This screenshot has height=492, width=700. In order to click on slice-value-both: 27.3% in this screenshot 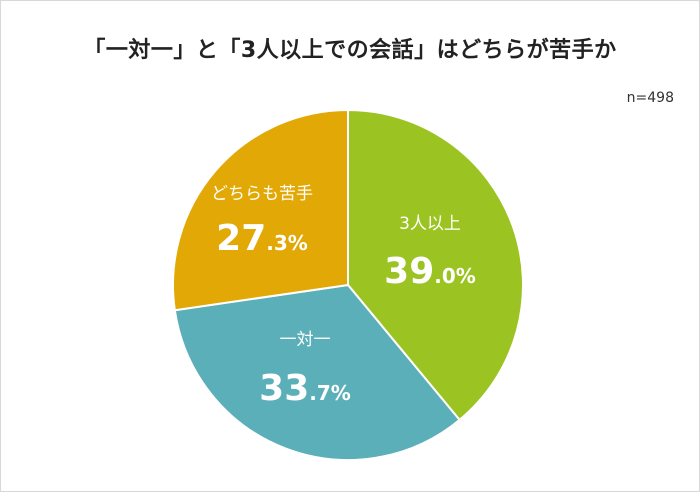, I will do `click(262, 238)`.